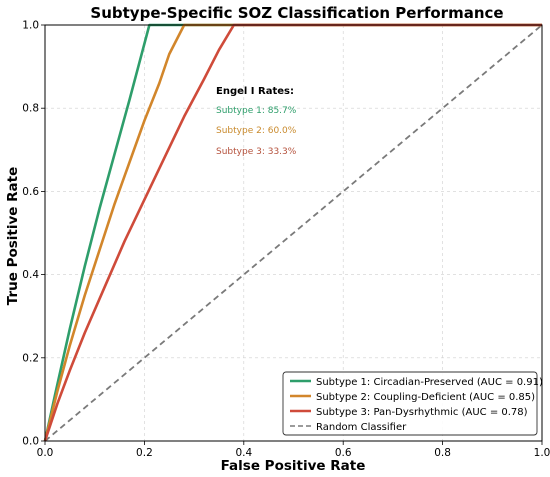 The width and height of the screenshot is (550, 477). I want to click on legend-label-subtype-3: Subtype 3: Pan-Dysrhythmic (AUC = 0.78), so click(422, 412).